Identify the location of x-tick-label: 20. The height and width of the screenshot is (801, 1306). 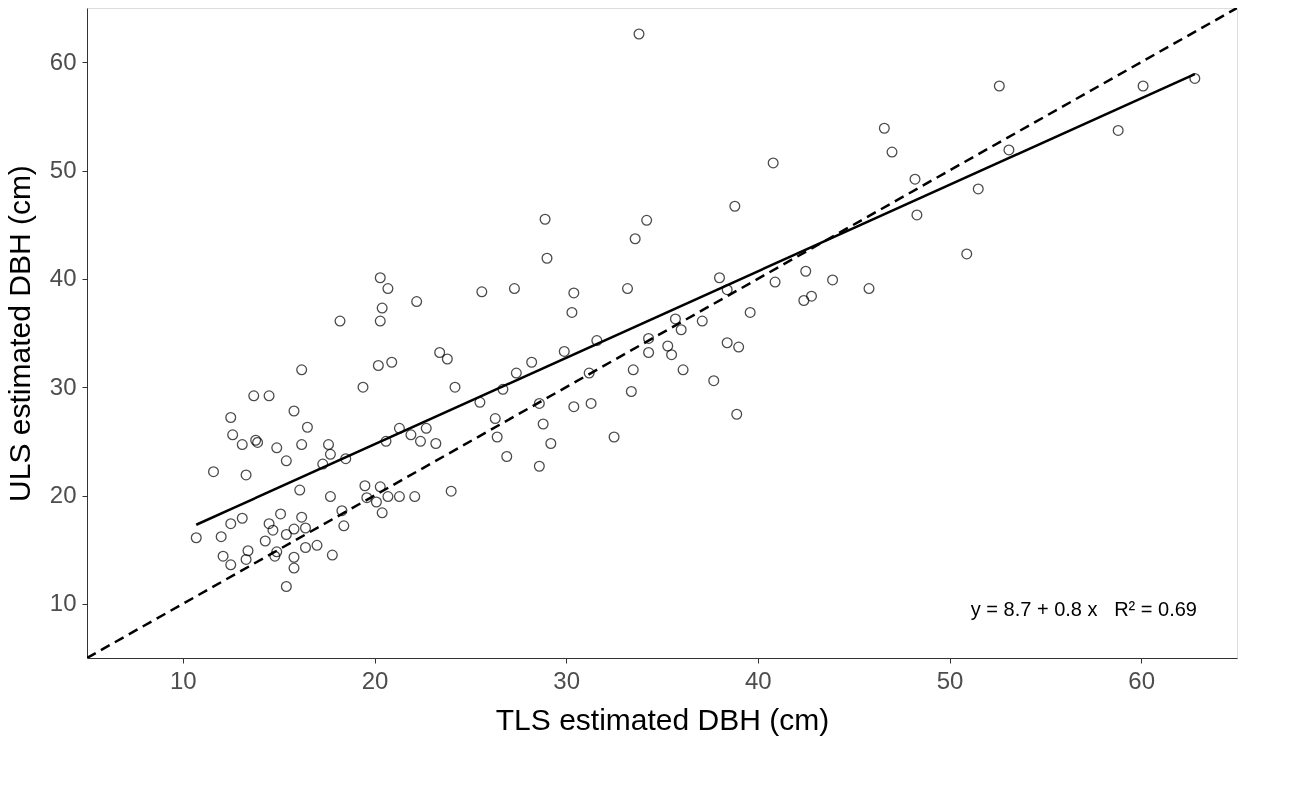
(375, 680).